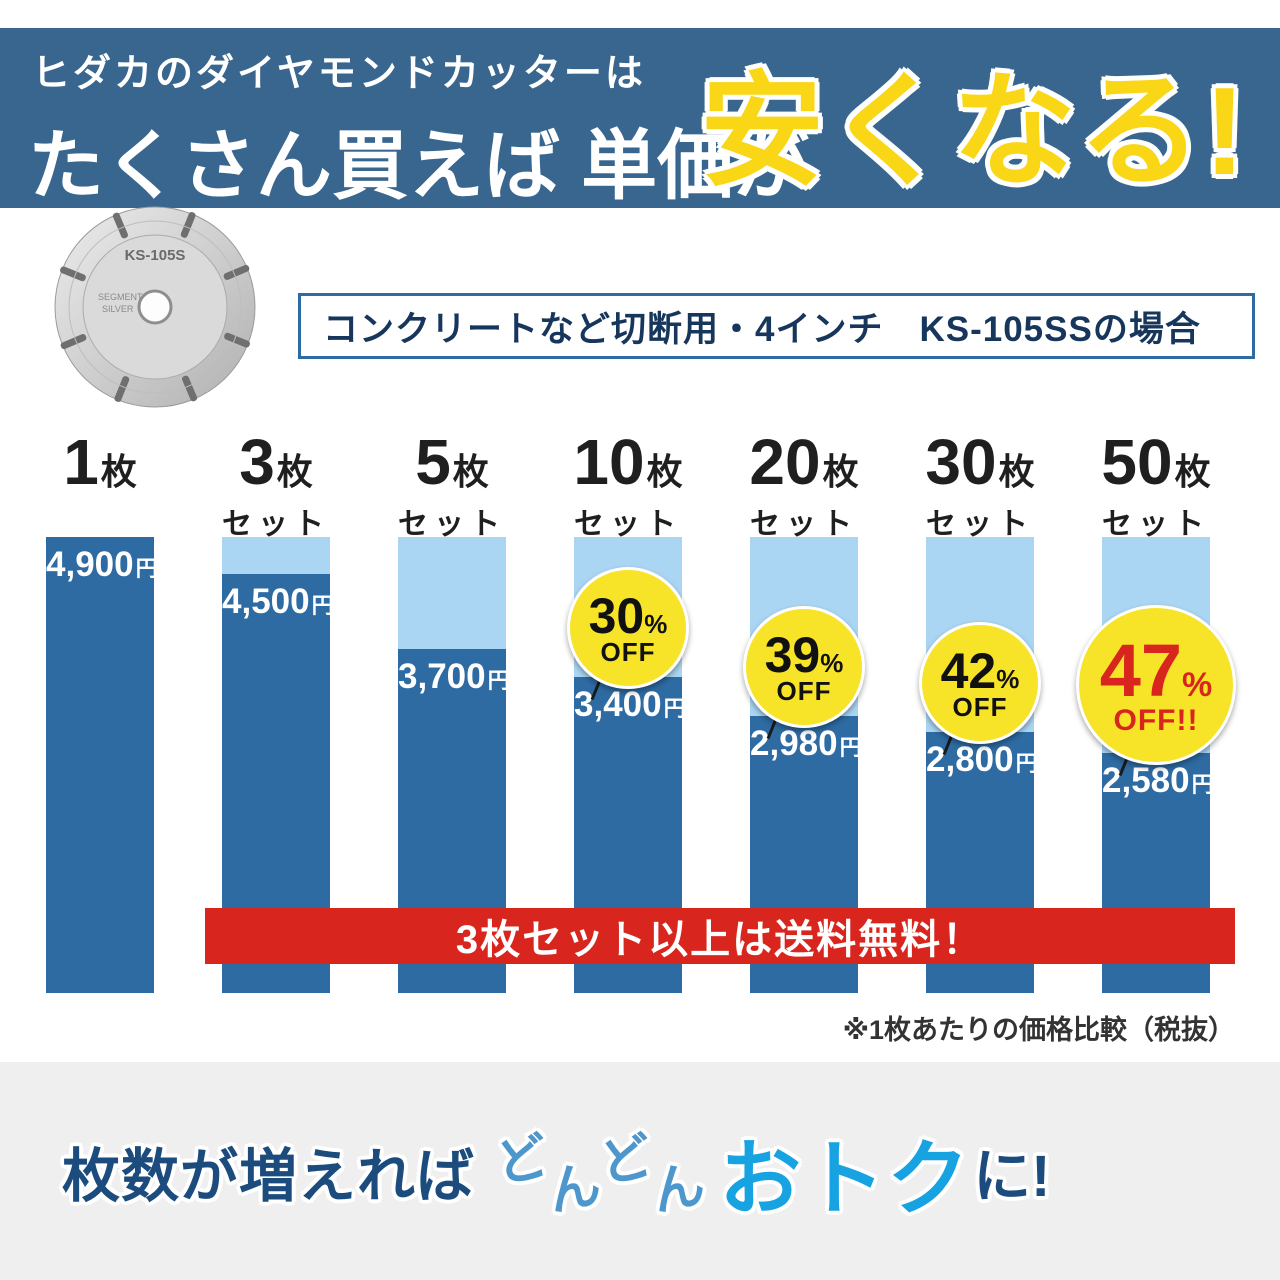 This screenshot has height=1280, width=1280. Describe the element at coordinates (257, 462) in the screenshot. I see `quantity-number: 3` at that location.